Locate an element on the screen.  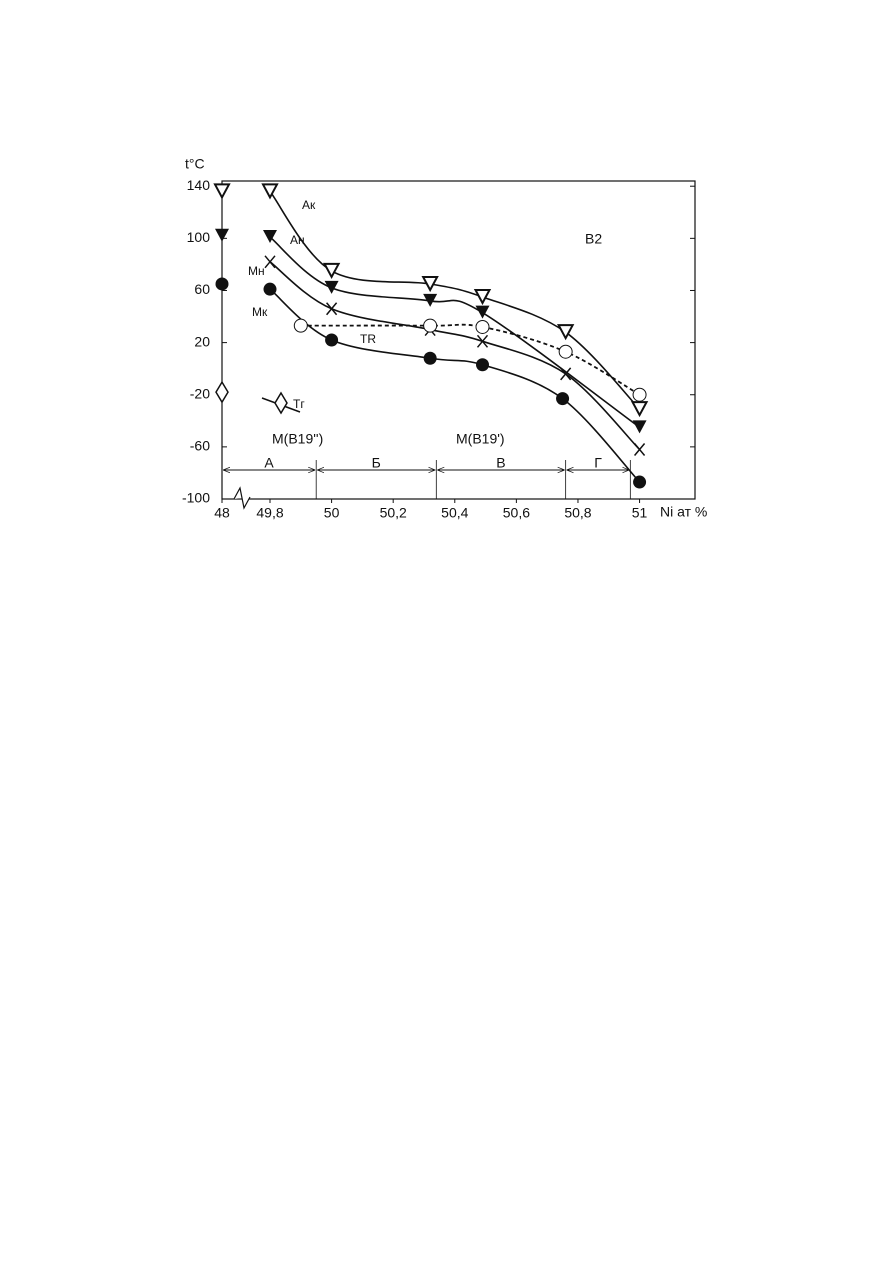
y-tick-label: -100 is located at coordinates (196, 498).